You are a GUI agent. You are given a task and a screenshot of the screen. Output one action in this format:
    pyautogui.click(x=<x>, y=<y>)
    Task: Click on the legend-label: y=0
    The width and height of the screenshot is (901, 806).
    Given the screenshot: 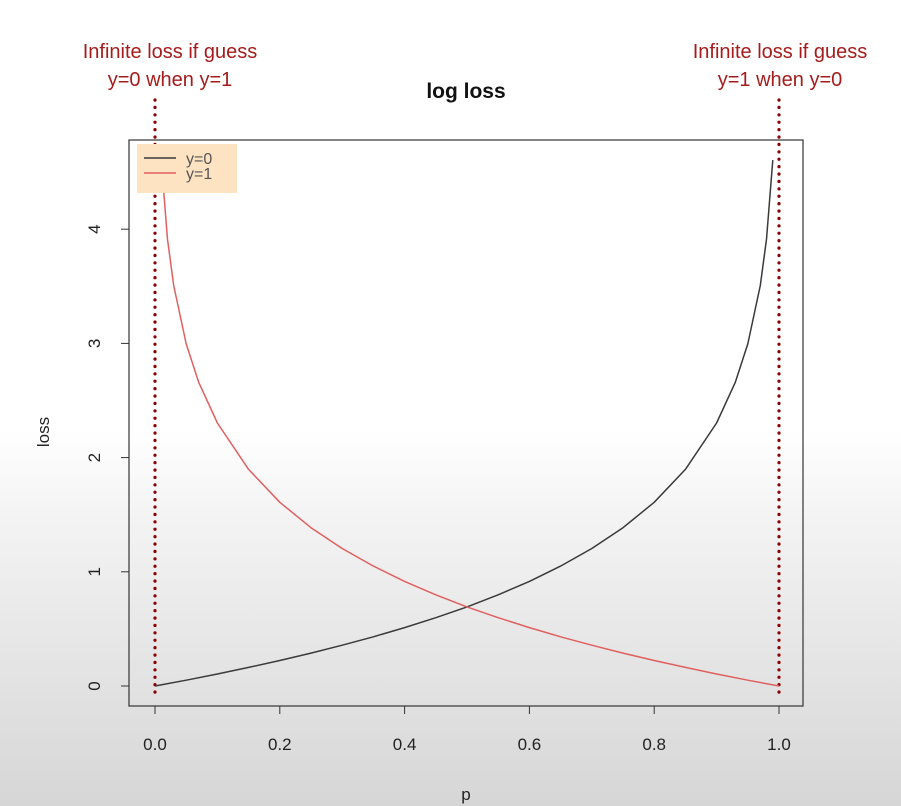 What is the action you would take?
    pyautogui.click(x=199, y=159)
    